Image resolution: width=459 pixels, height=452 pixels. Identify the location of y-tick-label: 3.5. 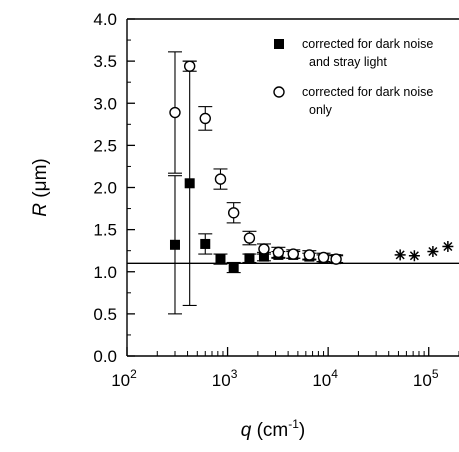
(105, 61).